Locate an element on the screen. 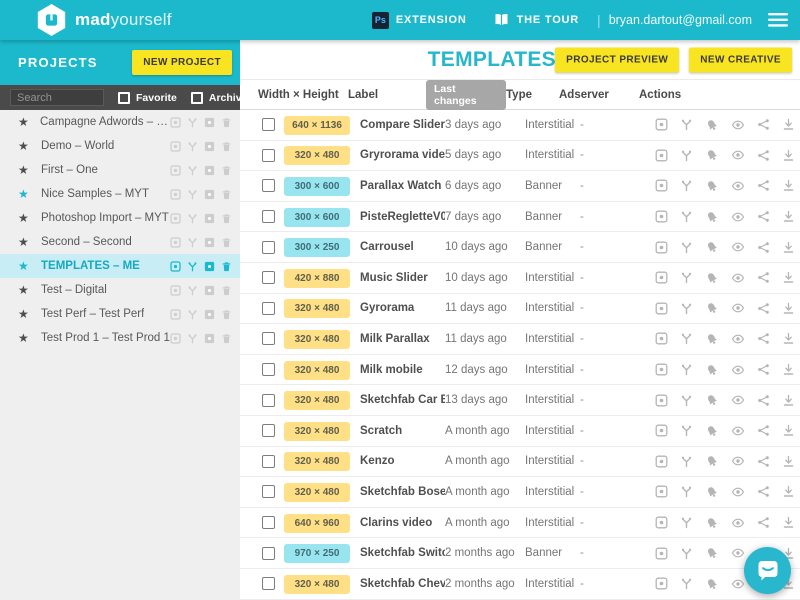  chat-bubble-icon is located at coordinates (767, 570).